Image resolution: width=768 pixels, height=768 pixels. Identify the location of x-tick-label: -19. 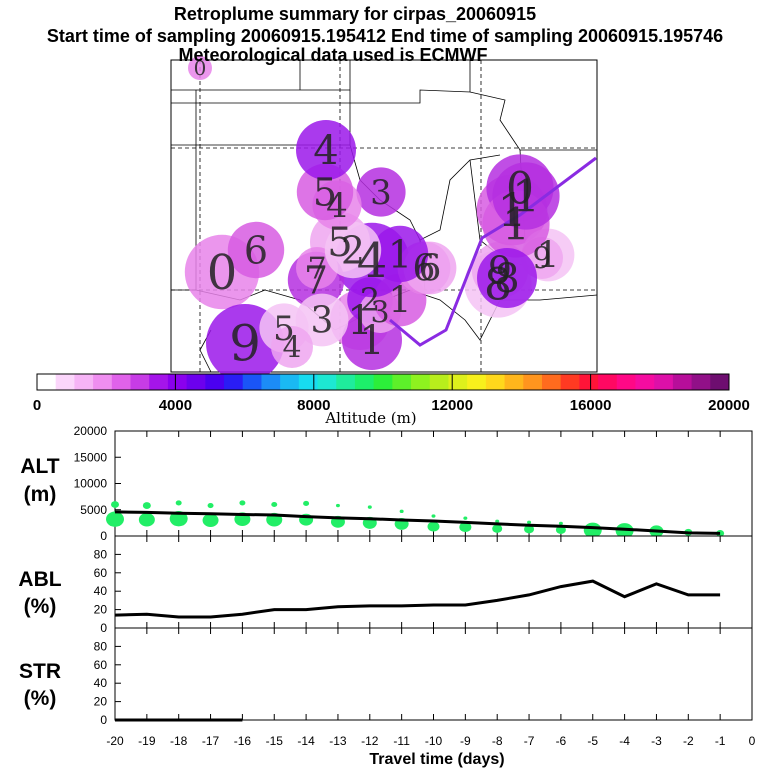
(147, 741).